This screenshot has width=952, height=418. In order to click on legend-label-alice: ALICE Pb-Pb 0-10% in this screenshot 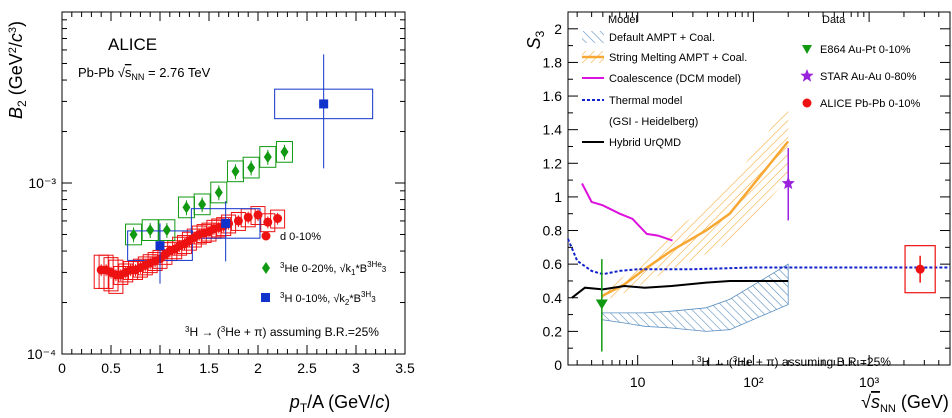, I will do `click(870, 104)`.